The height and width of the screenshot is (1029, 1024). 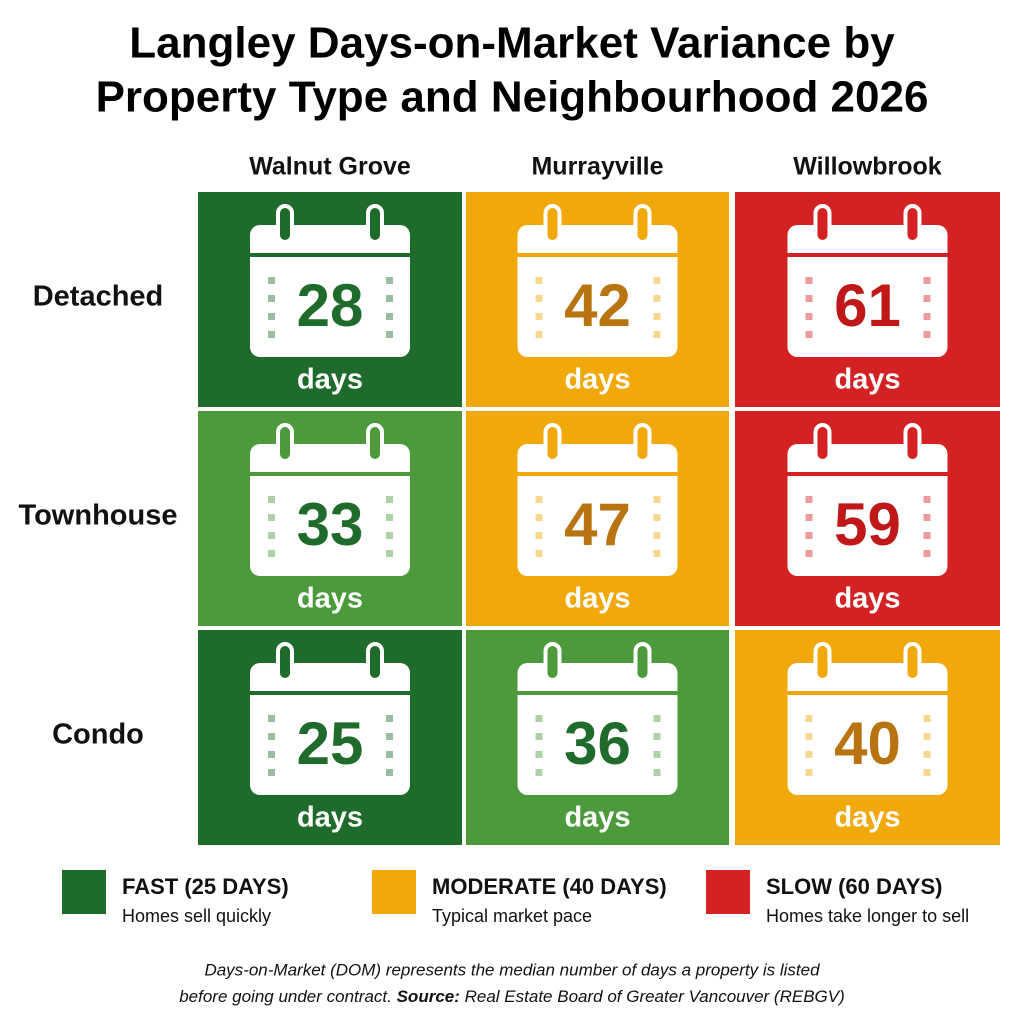 I want to click on legend-description: Homes sell quickly, so click(x=196, y=916).